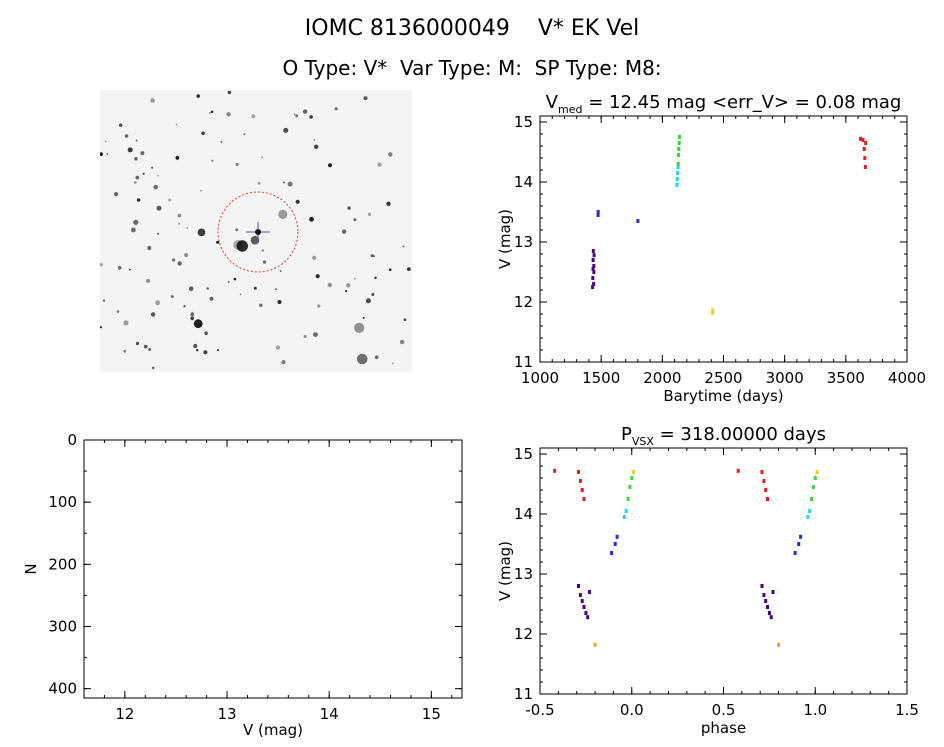  What do you see at coordinates (662, 378) in the screenshot?
I see `lightcurve-x-tick-label: 2000` at bounding box center [662, 378].